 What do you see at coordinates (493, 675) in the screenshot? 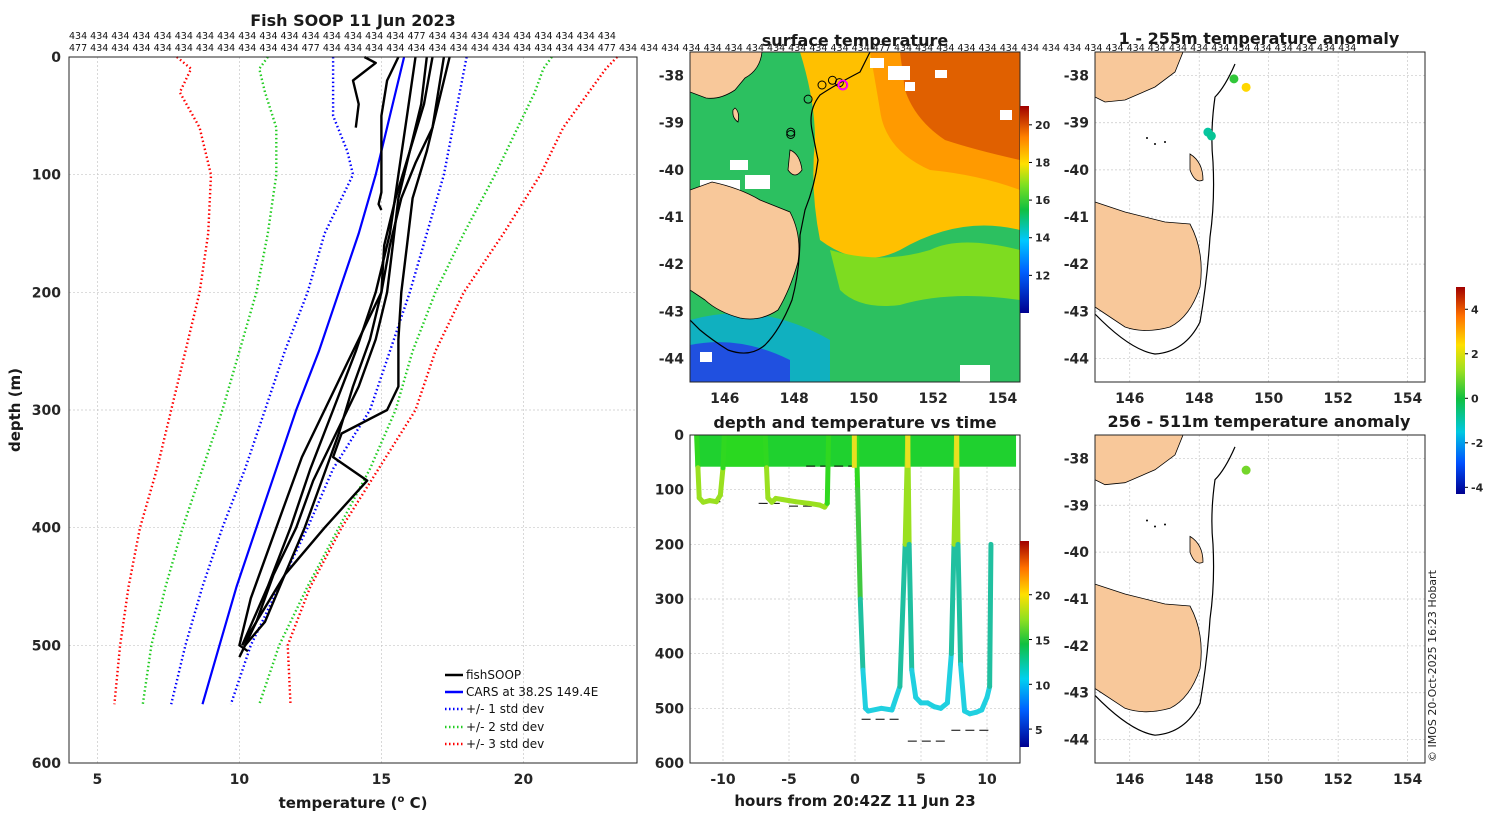
I see `legend-label-fishsoop: fishSOOP` at bounding box center [493, 675].